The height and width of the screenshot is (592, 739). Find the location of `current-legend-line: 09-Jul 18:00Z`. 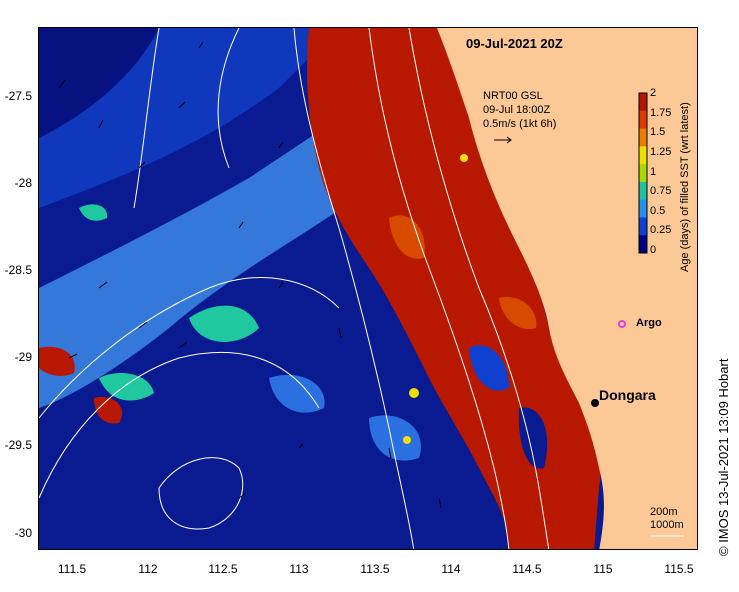

current-legend-line: 09-Jul 18:00Z is located at coordinates (517, 110).